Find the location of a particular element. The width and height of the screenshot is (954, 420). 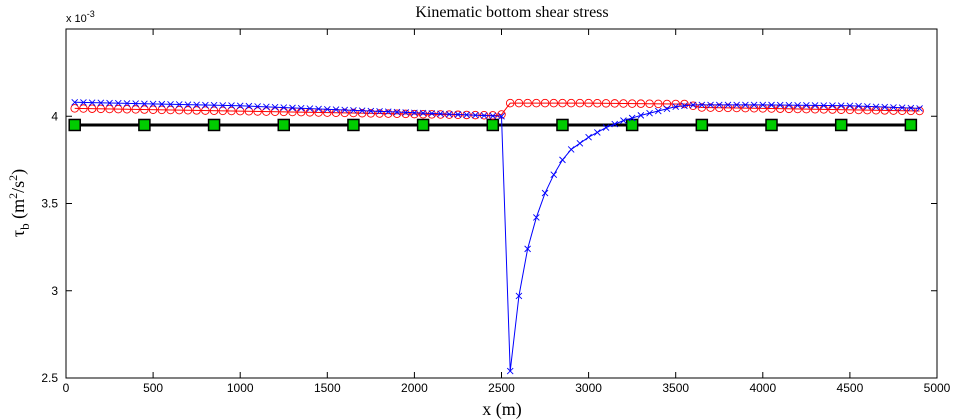

y-axis-label: τb (m2/s2) is located at coordinates (19, 203).